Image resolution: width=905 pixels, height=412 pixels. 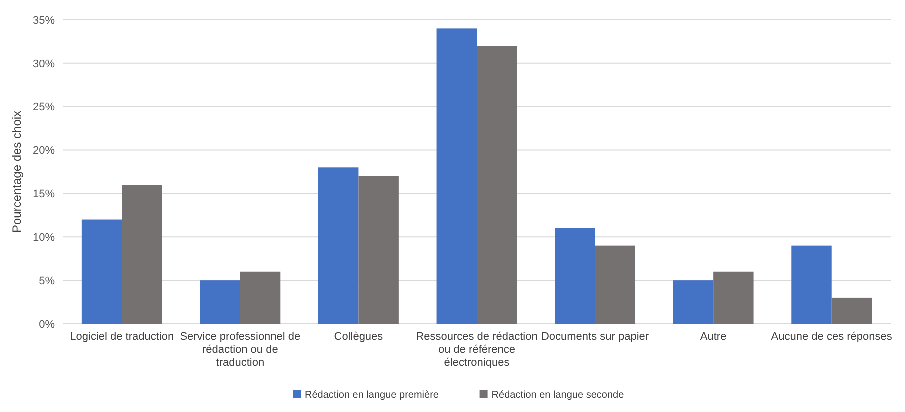 I want to click on y-tick-label: 25%, so click(x=44, y=108).